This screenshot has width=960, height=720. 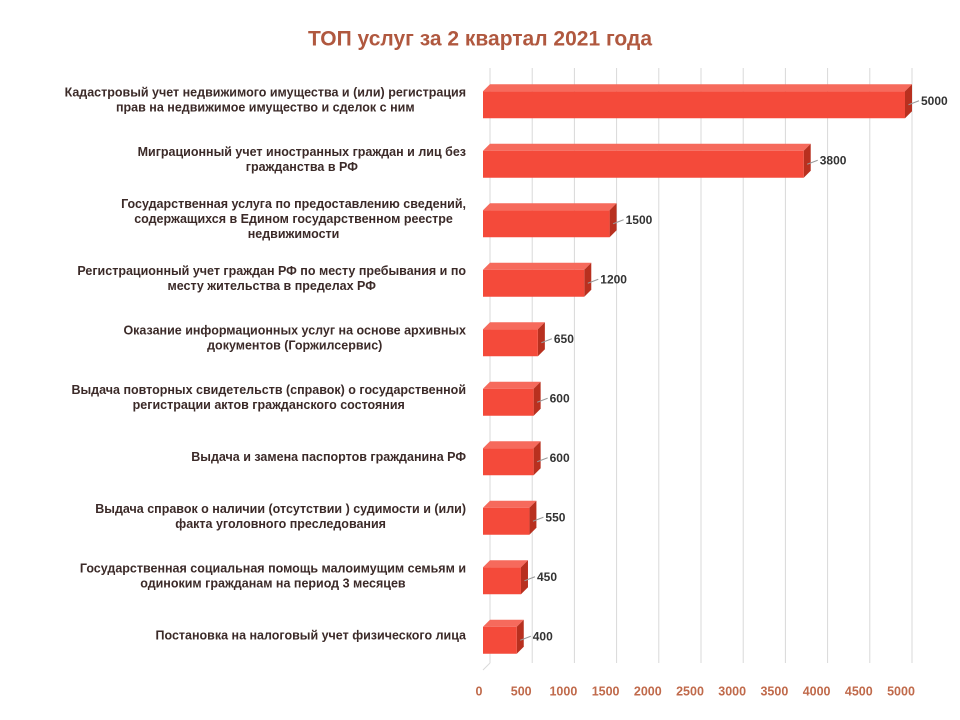 What do you see at coordinates (547, 577) in the screenshot?
I see `value-label: 450` at bounding box center [547, 577].